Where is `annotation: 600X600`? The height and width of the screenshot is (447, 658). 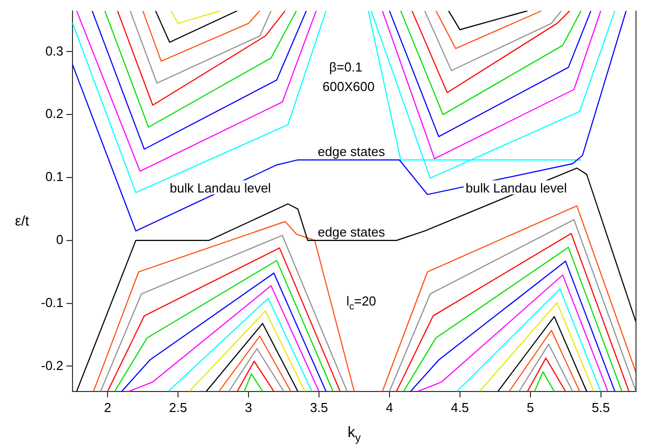 annotation: 600X600 is located at coordinates (348, 86).